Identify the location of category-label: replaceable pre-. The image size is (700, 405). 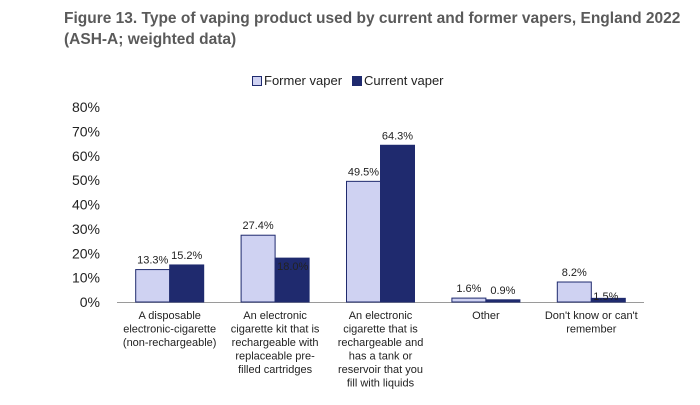
(275, 357).